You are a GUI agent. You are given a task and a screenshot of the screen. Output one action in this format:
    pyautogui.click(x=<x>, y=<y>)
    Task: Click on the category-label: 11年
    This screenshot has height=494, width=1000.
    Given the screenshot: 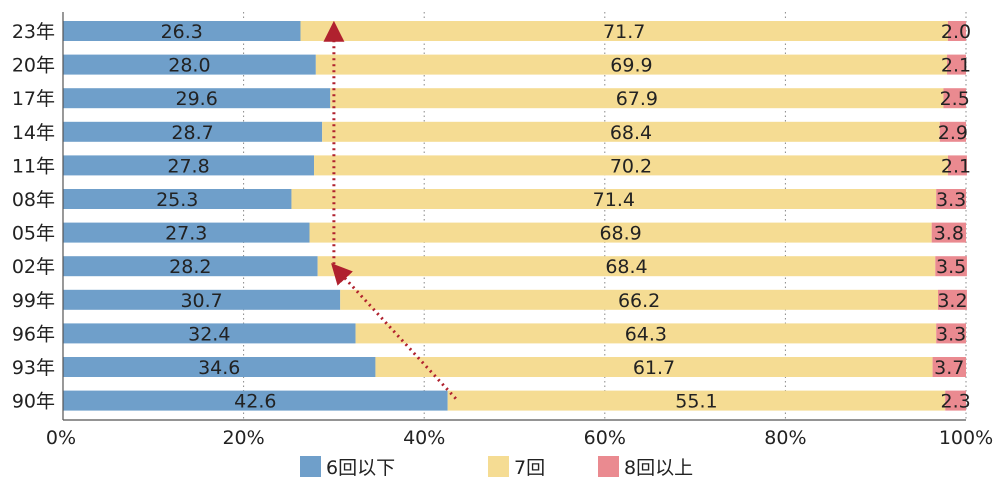 What is the action you would take?
    pyautogui.click(x=33, y=166)
    